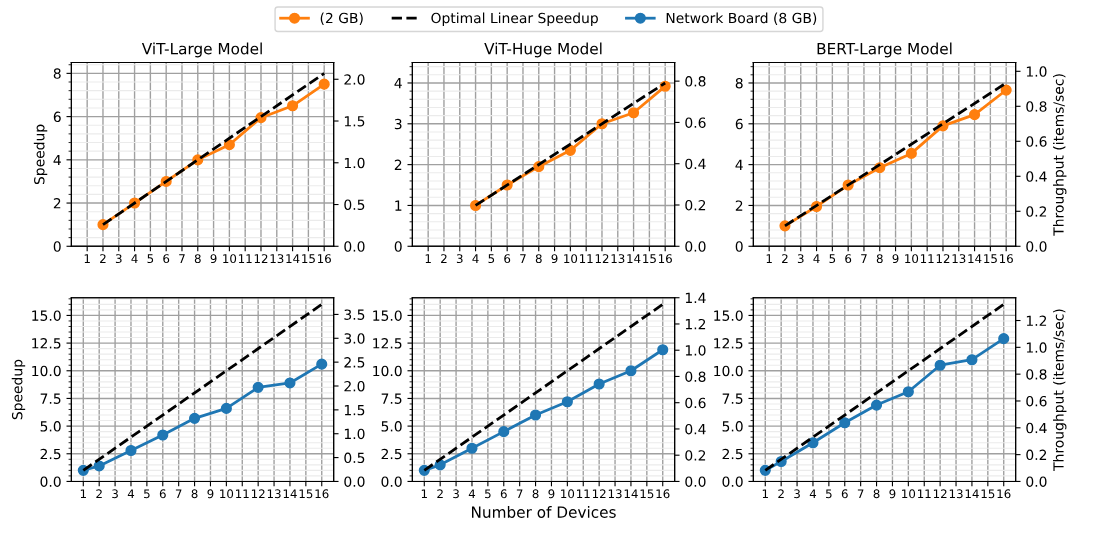  I want to click on x-tick-label: 16, so click(1004, 494).